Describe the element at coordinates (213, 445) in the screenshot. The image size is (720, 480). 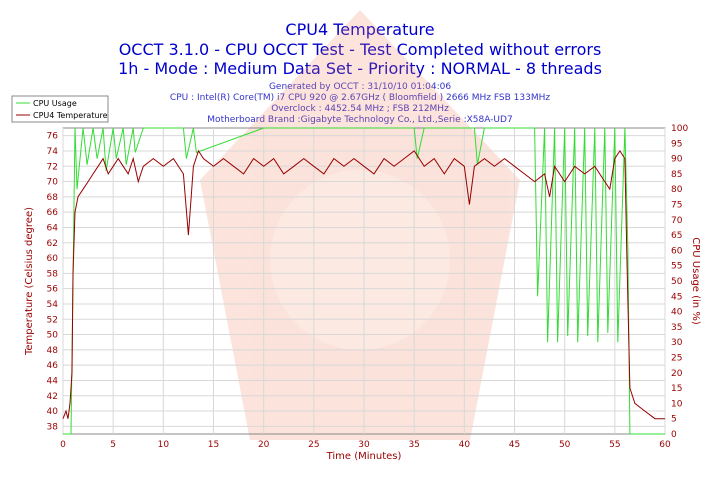
I see `x-tick-label: 15` at that location.